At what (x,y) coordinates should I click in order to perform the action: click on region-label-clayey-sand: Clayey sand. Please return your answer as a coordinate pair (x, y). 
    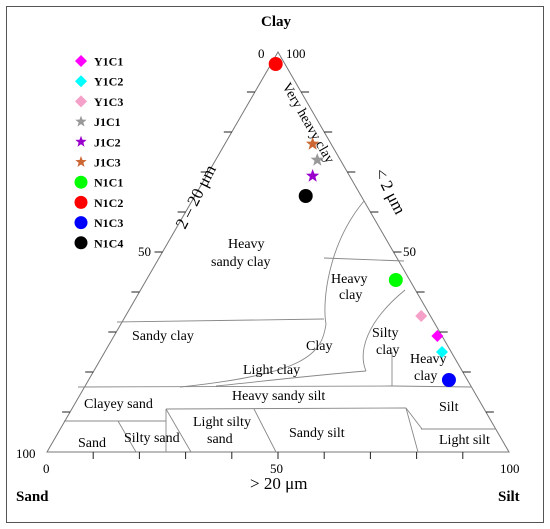
    Looking at the image, I should click on (118, 404).